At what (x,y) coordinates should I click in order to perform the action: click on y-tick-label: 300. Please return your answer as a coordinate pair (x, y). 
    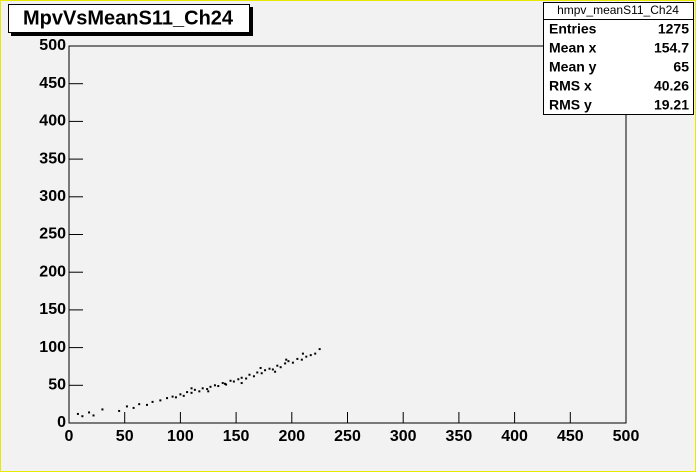
    Looking at the image, I should click on (52, 196).